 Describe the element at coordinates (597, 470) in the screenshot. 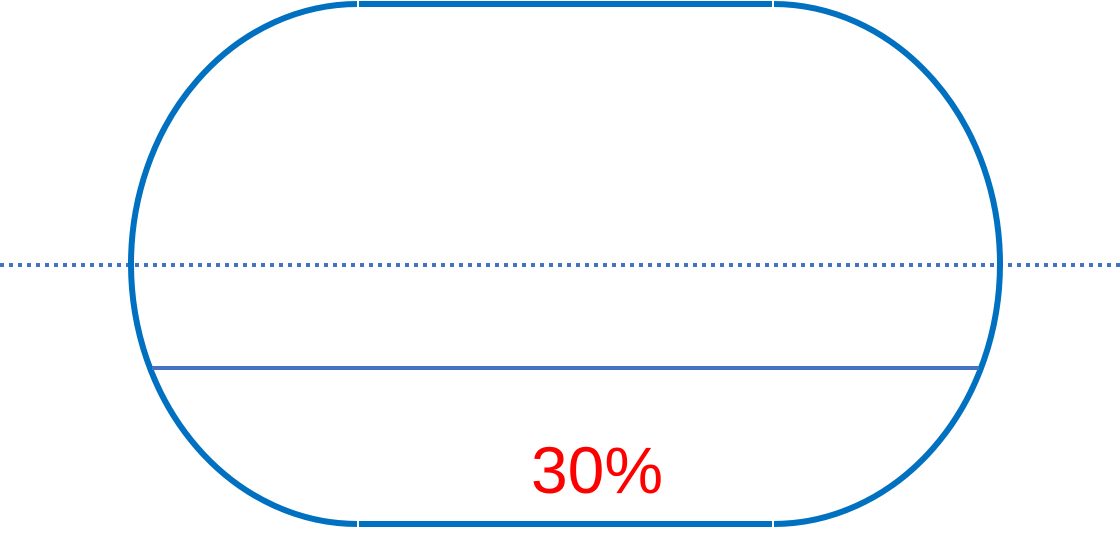

I see `fill-level-label: 30%` at that location.